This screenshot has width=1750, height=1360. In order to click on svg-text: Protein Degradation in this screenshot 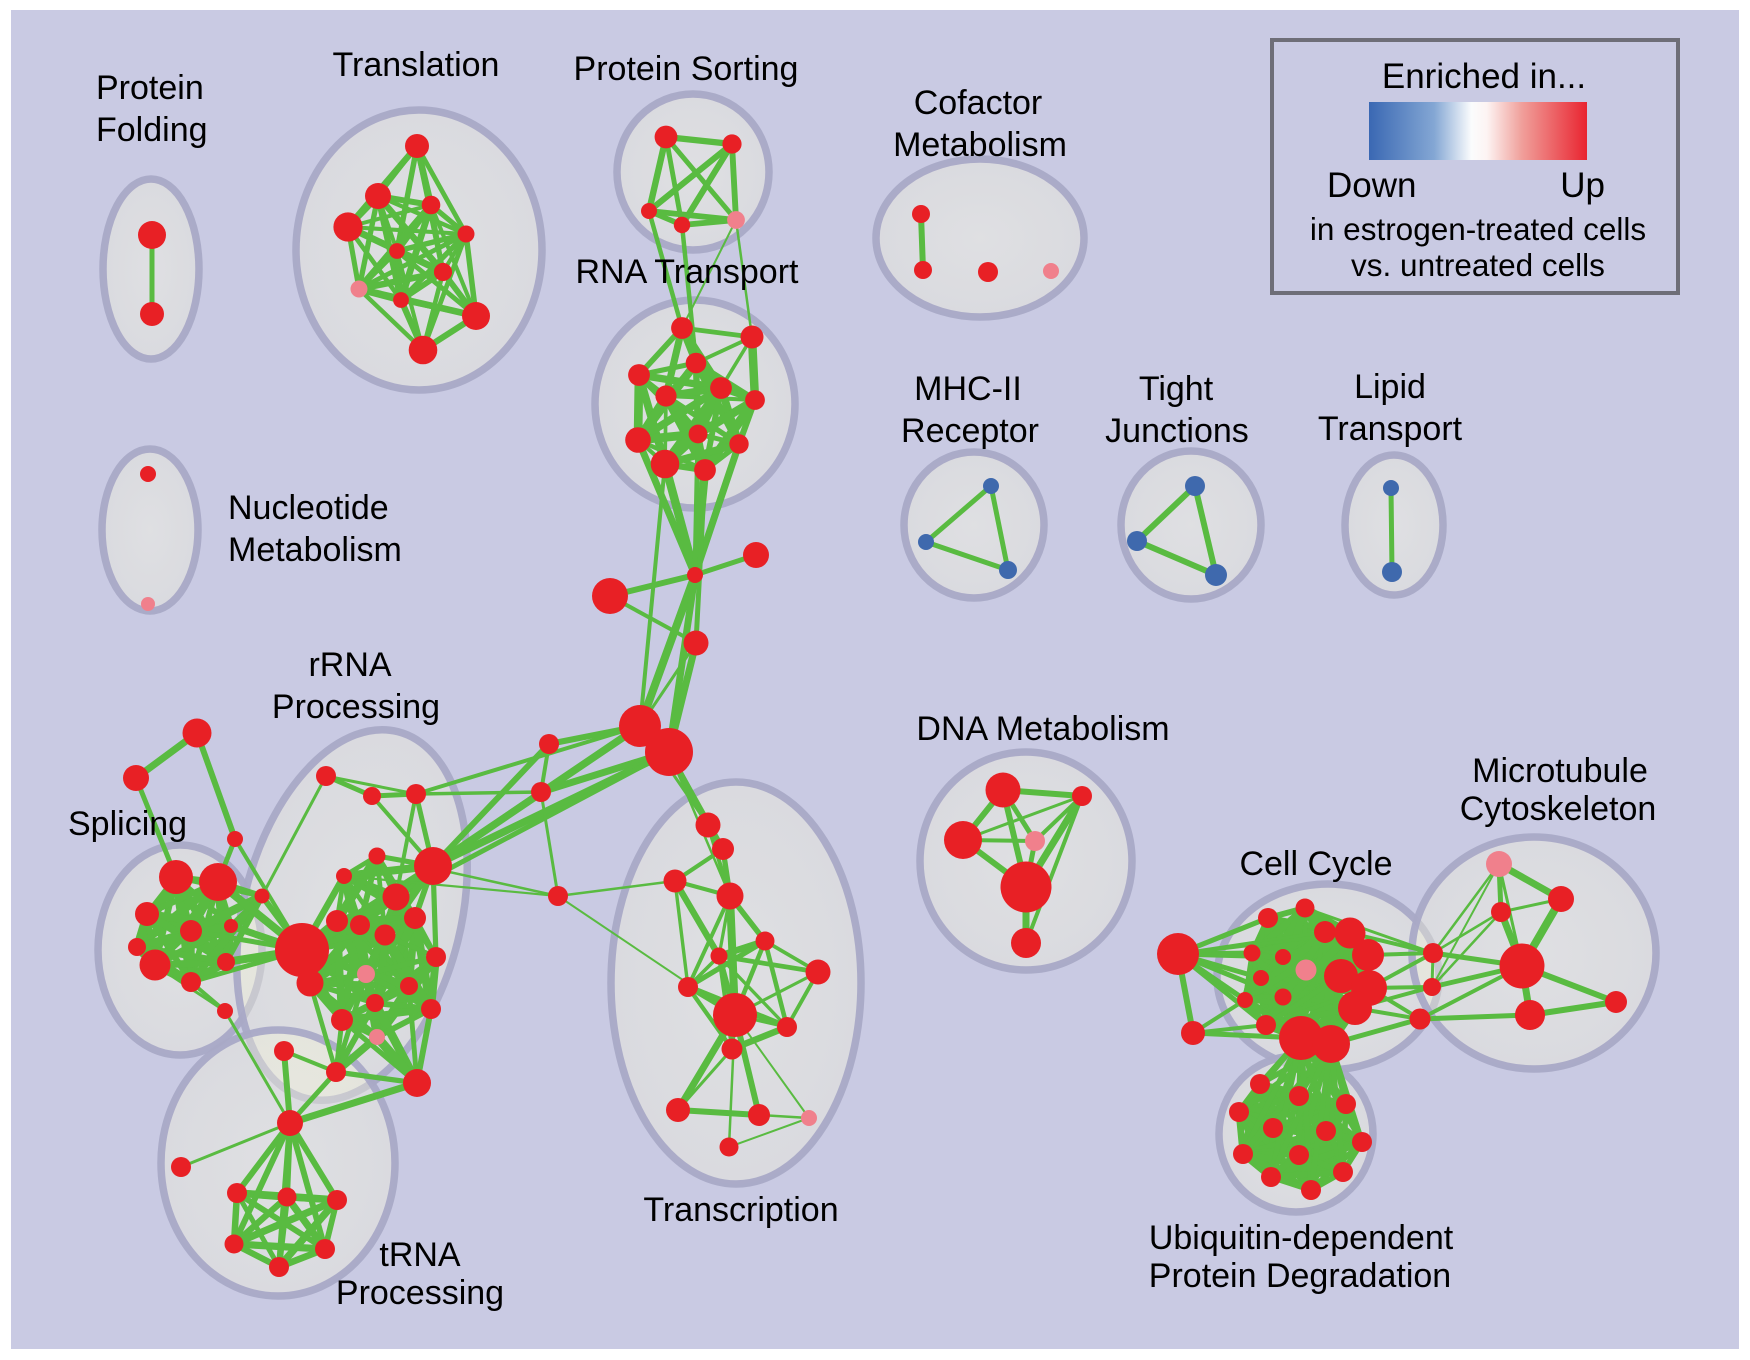, I will do `click(1300, 1276)`.